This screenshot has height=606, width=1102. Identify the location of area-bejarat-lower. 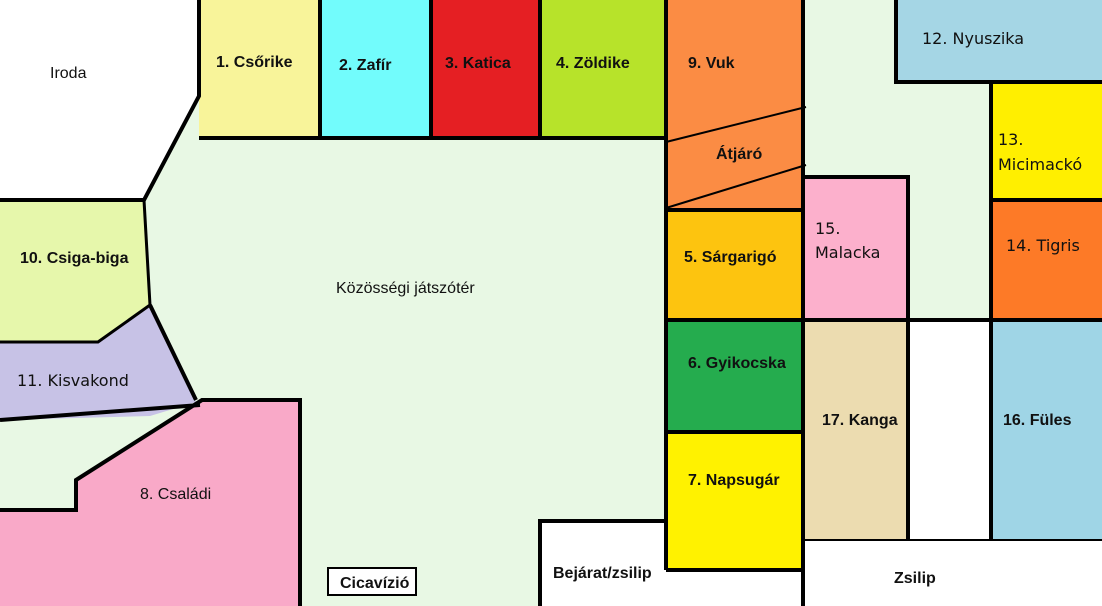
(734, 588).